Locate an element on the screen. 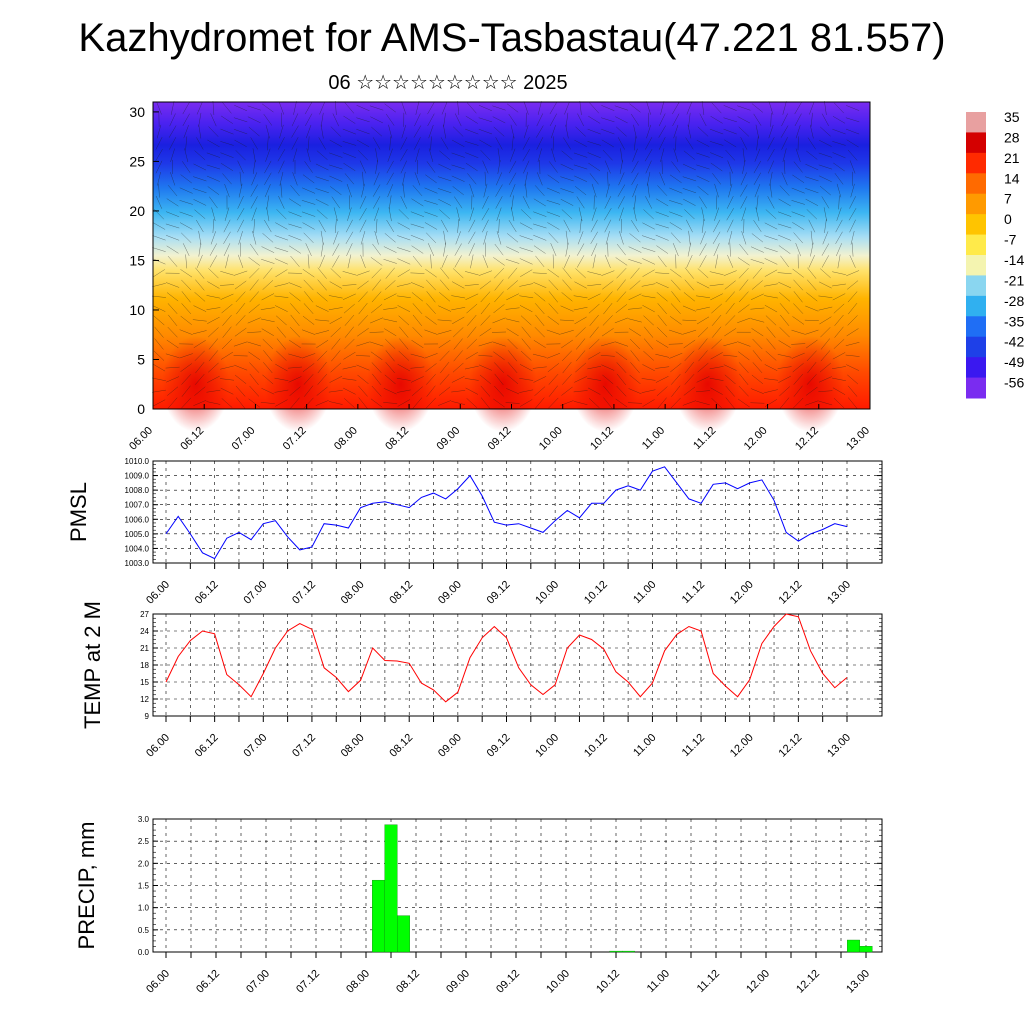 The width and height of the screenshot is (1024, 1024). precip-bar is located at coordinates (853, 946).